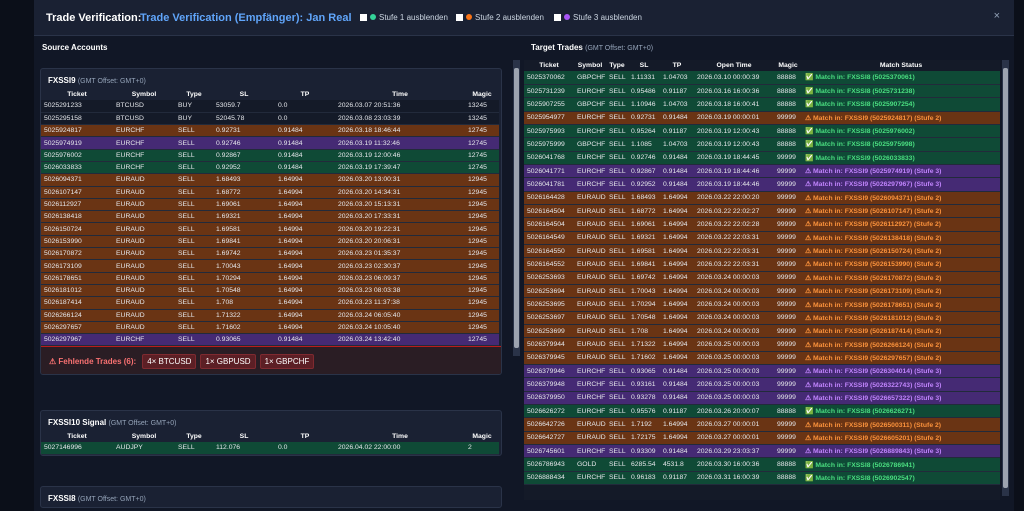 The width and height of the screenshot is (1024, 511). I want to click on cell: 5026253693, so click(549, 278).